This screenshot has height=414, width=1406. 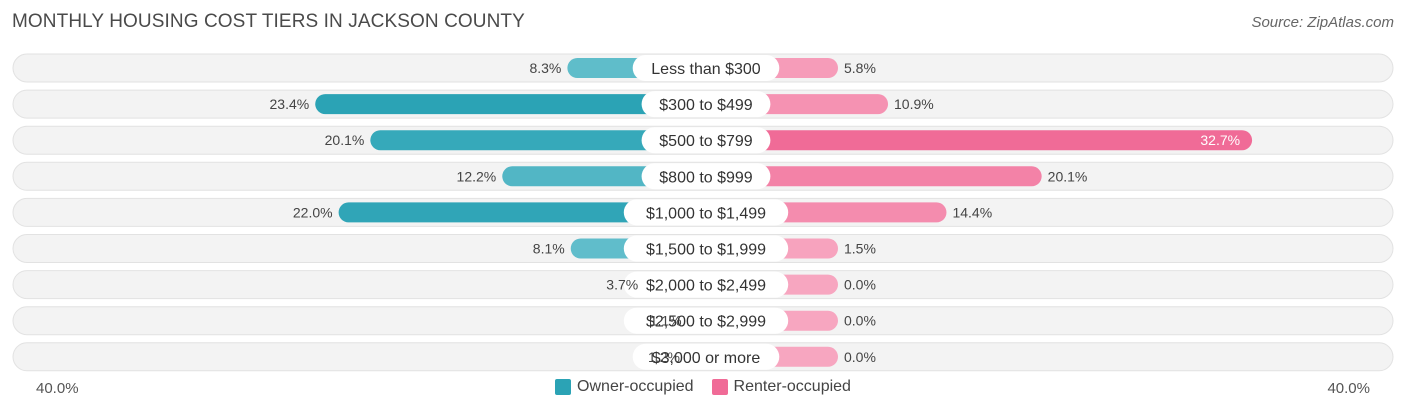 What do you see at coordinates (719, 387) in the screenshot?
I see `legend-renter-swatch` at bounding box center [719, 387].